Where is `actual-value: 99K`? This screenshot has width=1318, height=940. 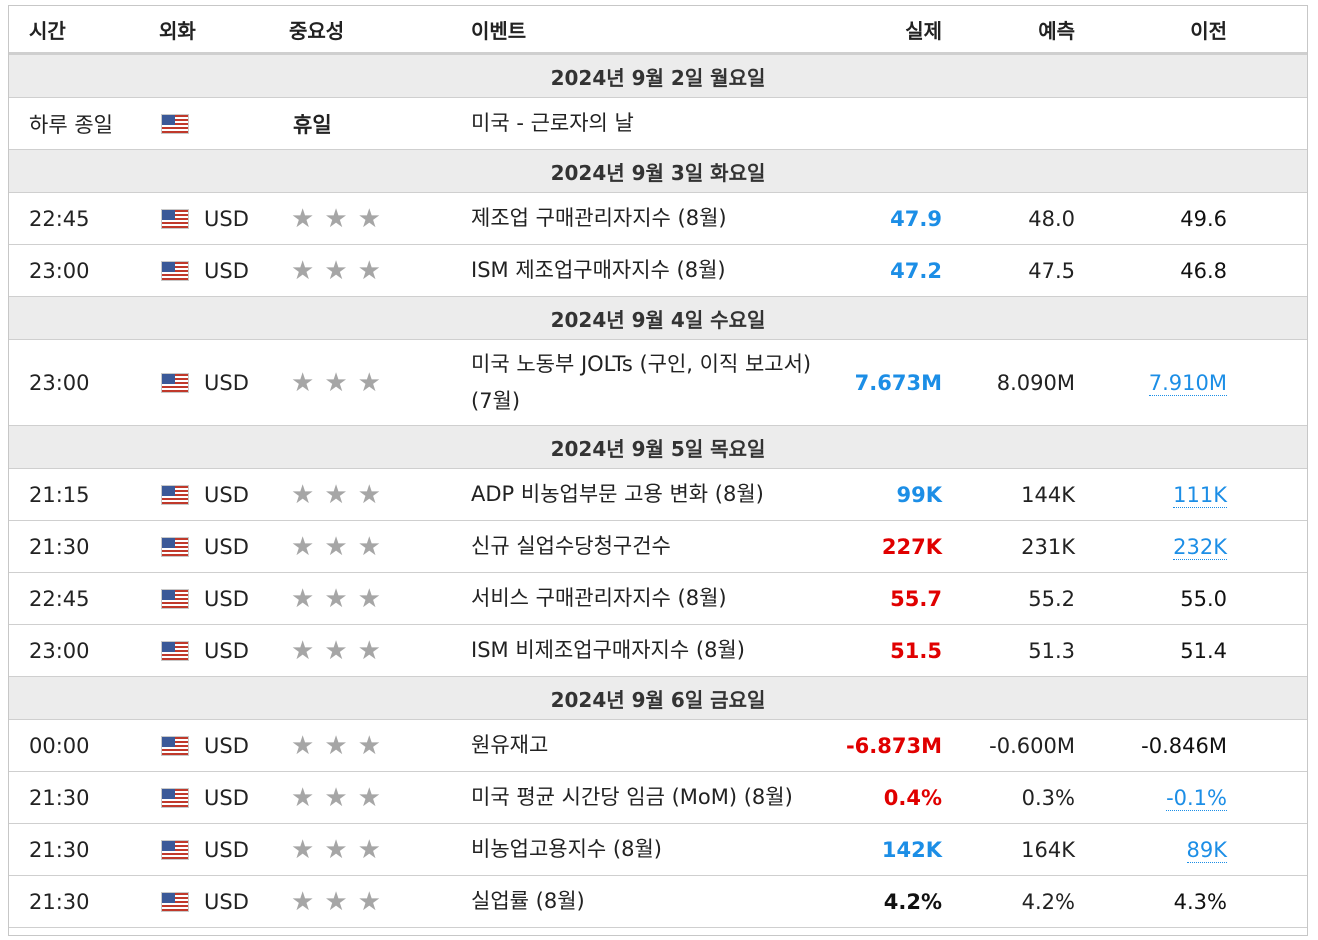 actual-value: 99K is located at coordinates (919, 494).